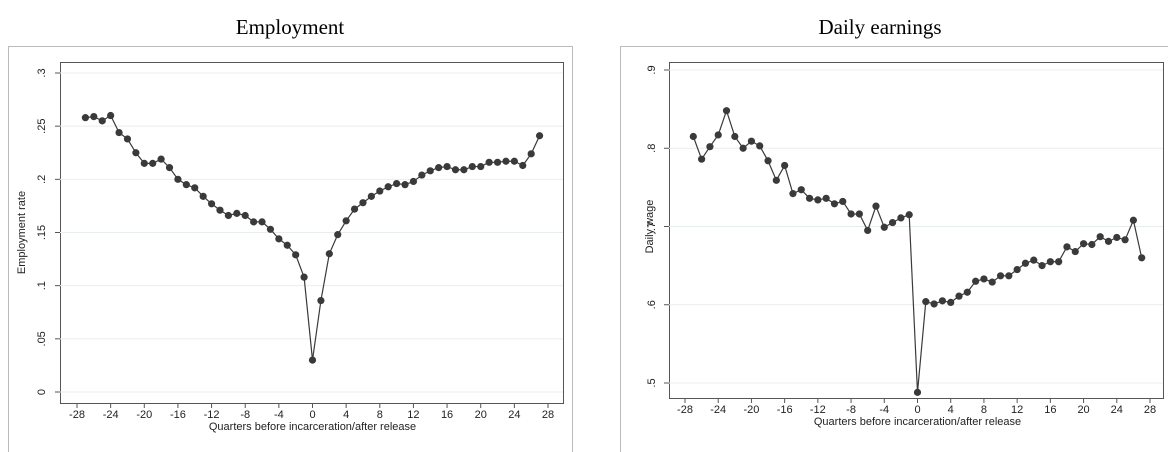 The width and height of the screenshot is (1168, 452). I want to click on y-tick-label: .8, so click(652, 148).